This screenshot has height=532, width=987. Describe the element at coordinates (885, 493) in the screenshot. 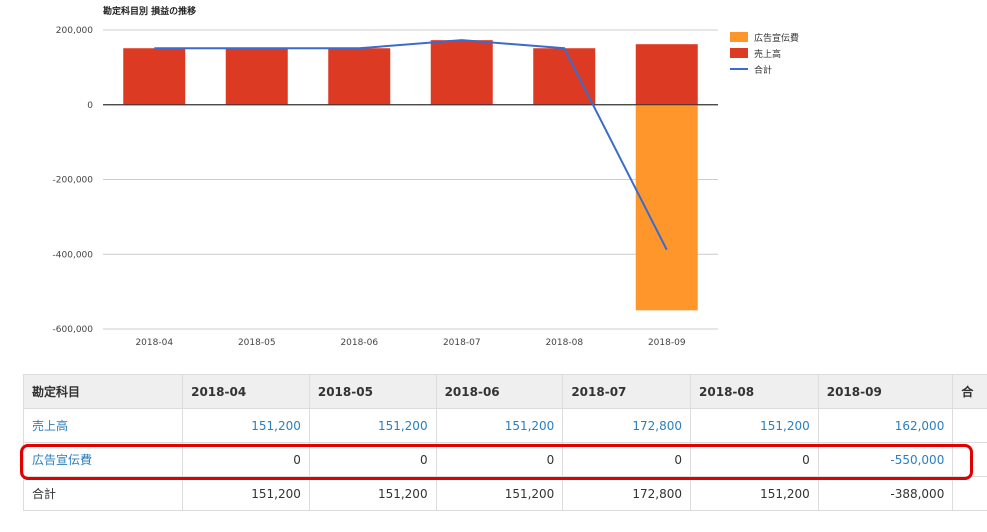

I see `cell-value: -388,000` at that location.